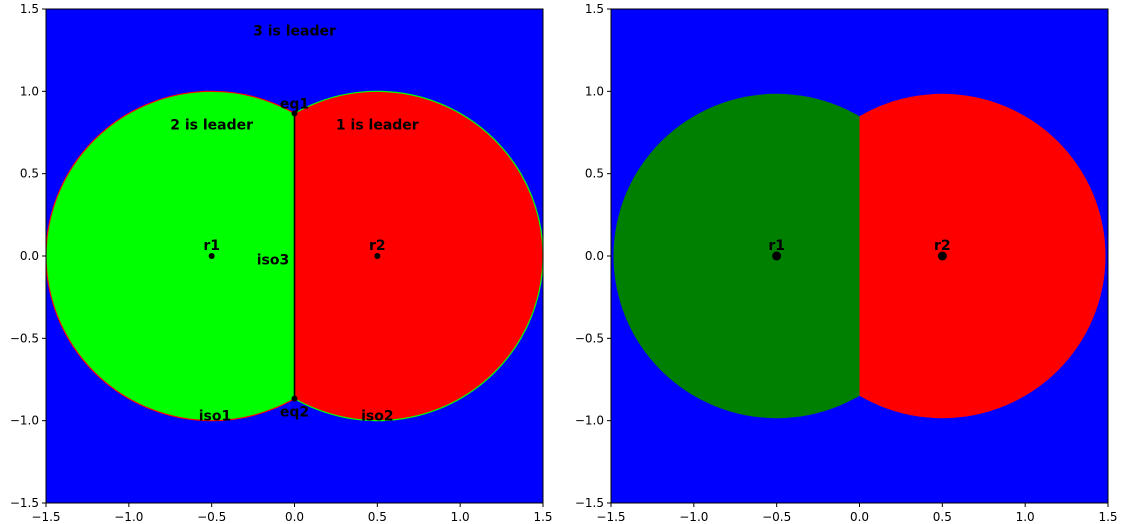 The width and height of the screenshot is (1123, 524). I want to click on point-label-eq1: eq1, so click(294, 104).